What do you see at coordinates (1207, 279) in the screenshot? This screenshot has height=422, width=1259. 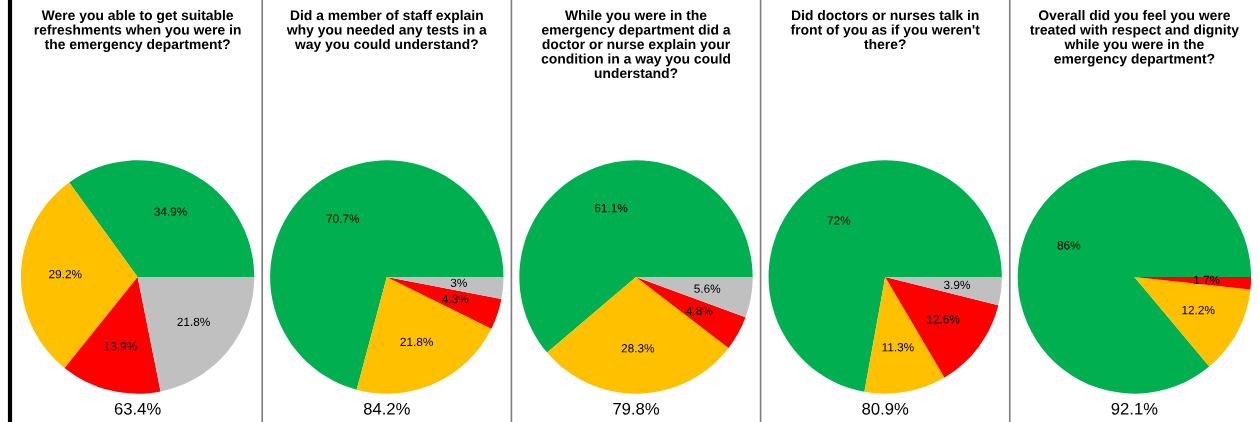 I see `data-label: 1.7%` at bounding box center [1207, 279].